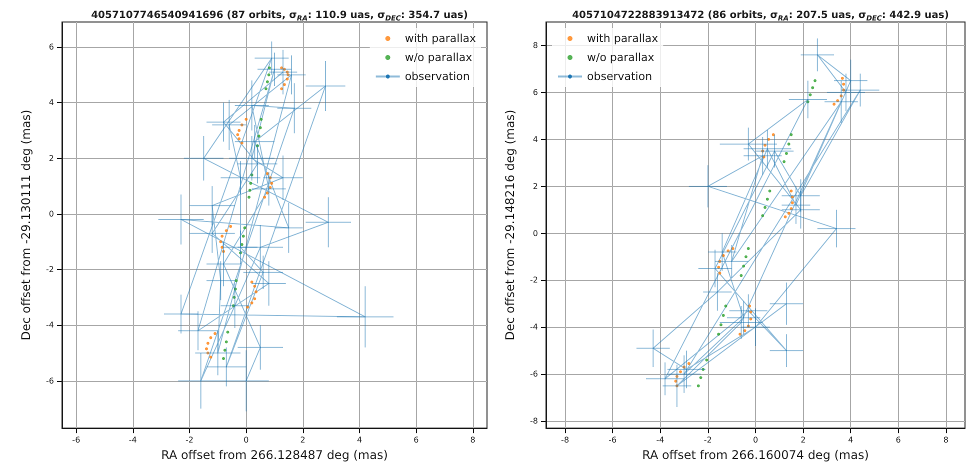 Image resolution: width=967 pixels, height=466 pixels. What do you see at coordinates (274, 455) in the screenshot?
I see `x-axis-title: RA offset from 266.128487 deg (mas)` at bounding box center [274, 455].